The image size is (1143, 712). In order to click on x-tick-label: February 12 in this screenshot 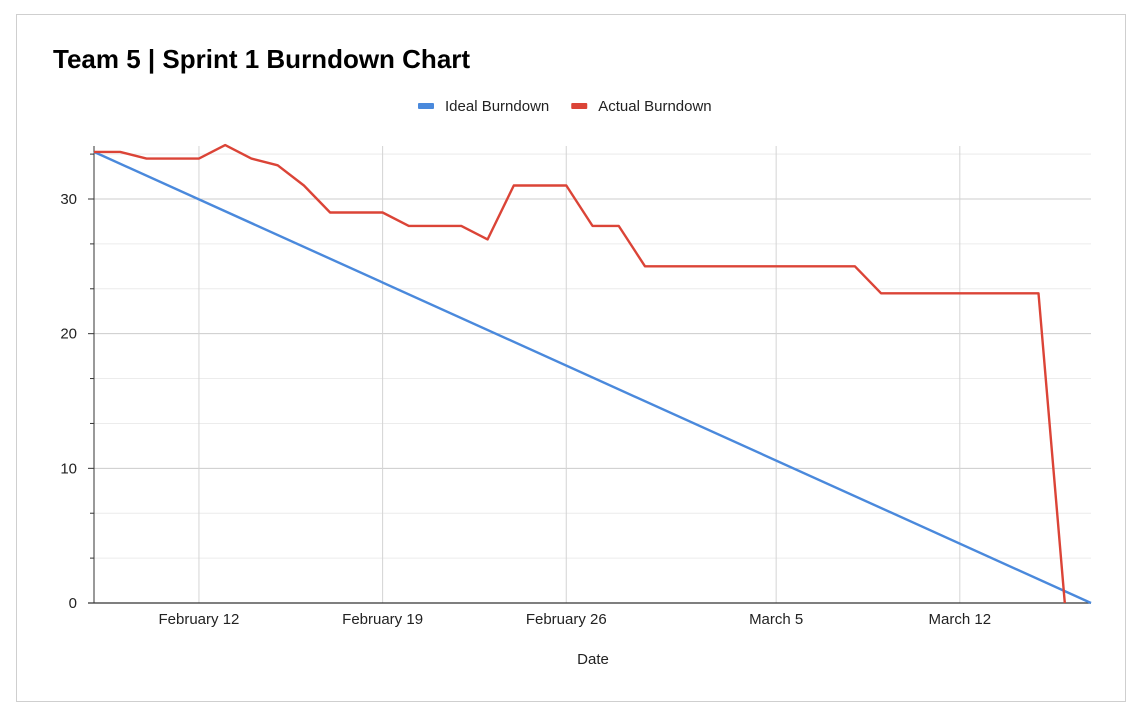, I will do `click(199, 619)`.